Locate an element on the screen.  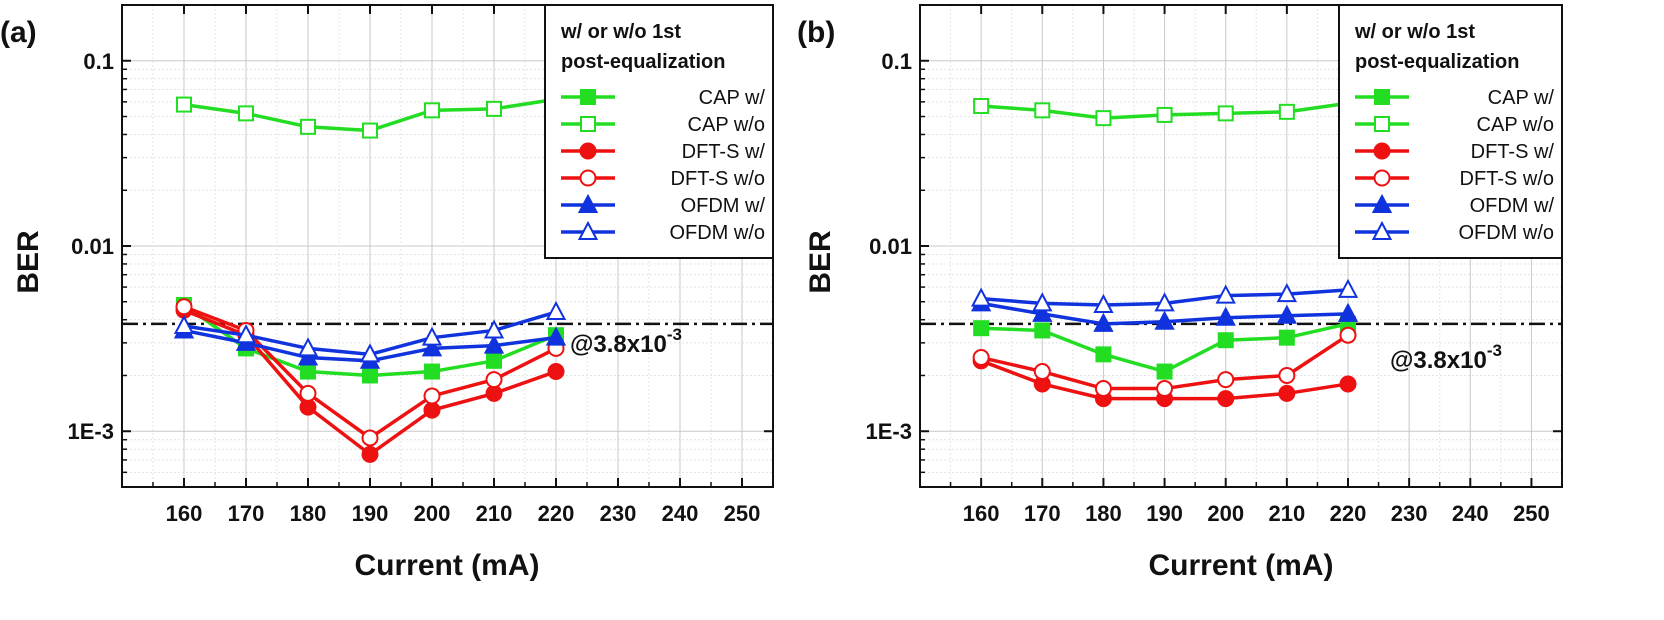
y-axis-title: BER is located at coordinates (820, 262).